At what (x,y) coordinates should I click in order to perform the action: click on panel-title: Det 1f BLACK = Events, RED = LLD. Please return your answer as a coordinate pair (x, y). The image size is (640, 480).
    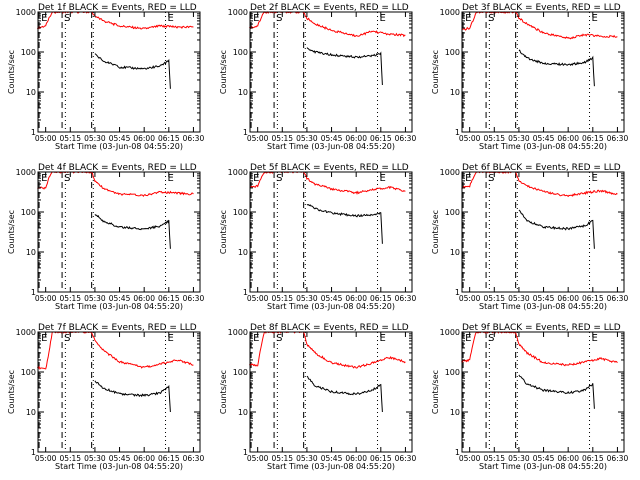
    Looking at the image, I should click on (117, 8).